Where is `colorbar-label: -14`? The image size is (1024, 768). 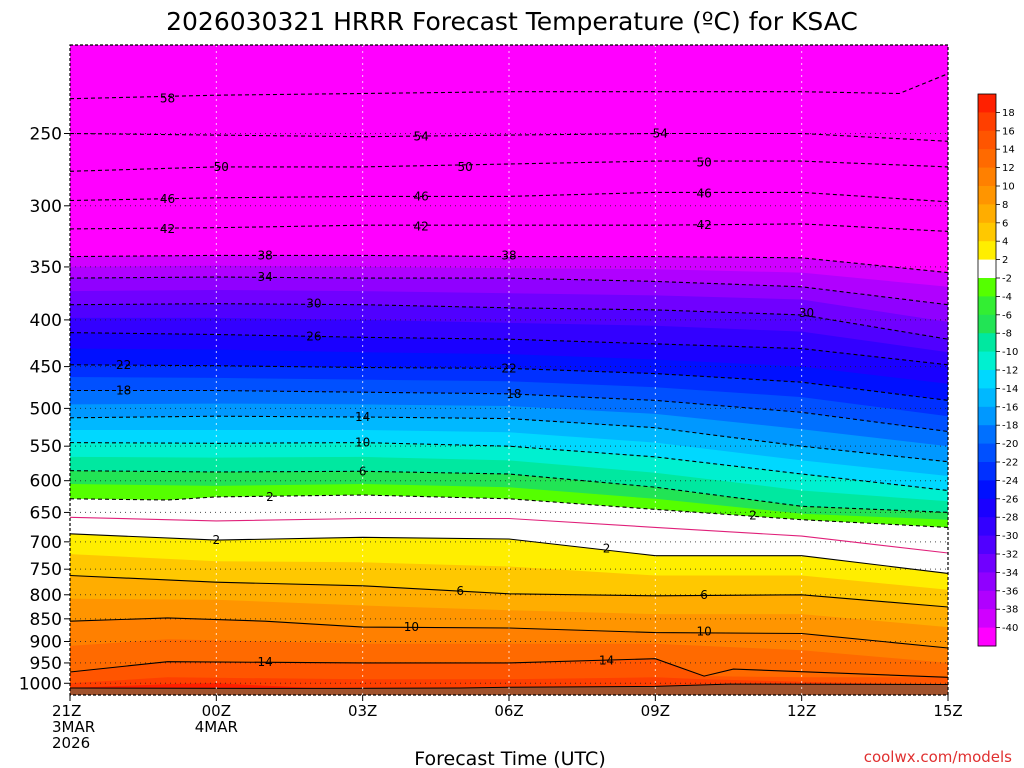
colorbar-label: -14 is located at coordinates (1010, 389).